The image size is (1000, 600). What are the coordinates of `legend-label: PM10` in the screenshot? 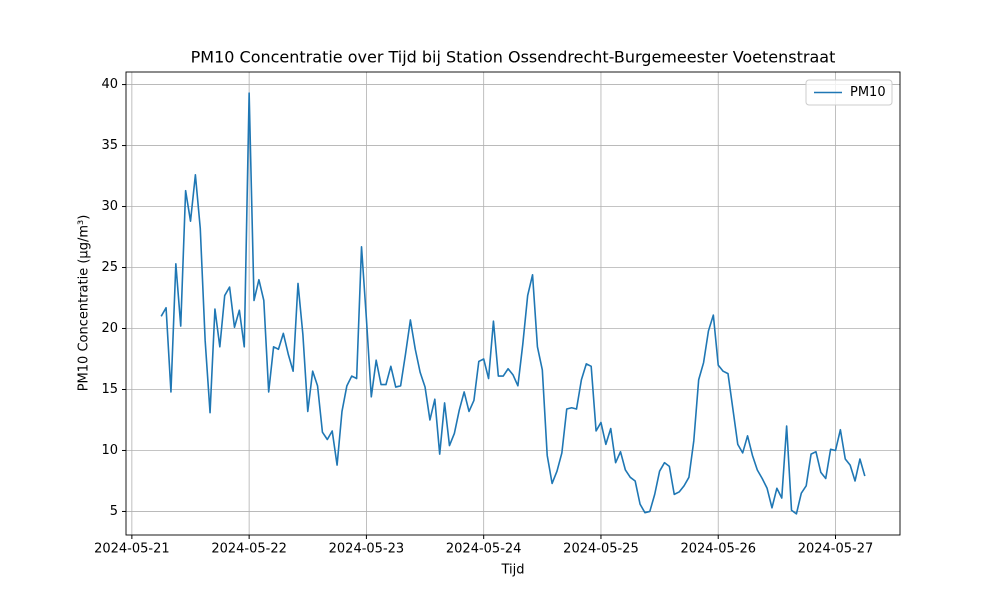 It's located at (868, 92).